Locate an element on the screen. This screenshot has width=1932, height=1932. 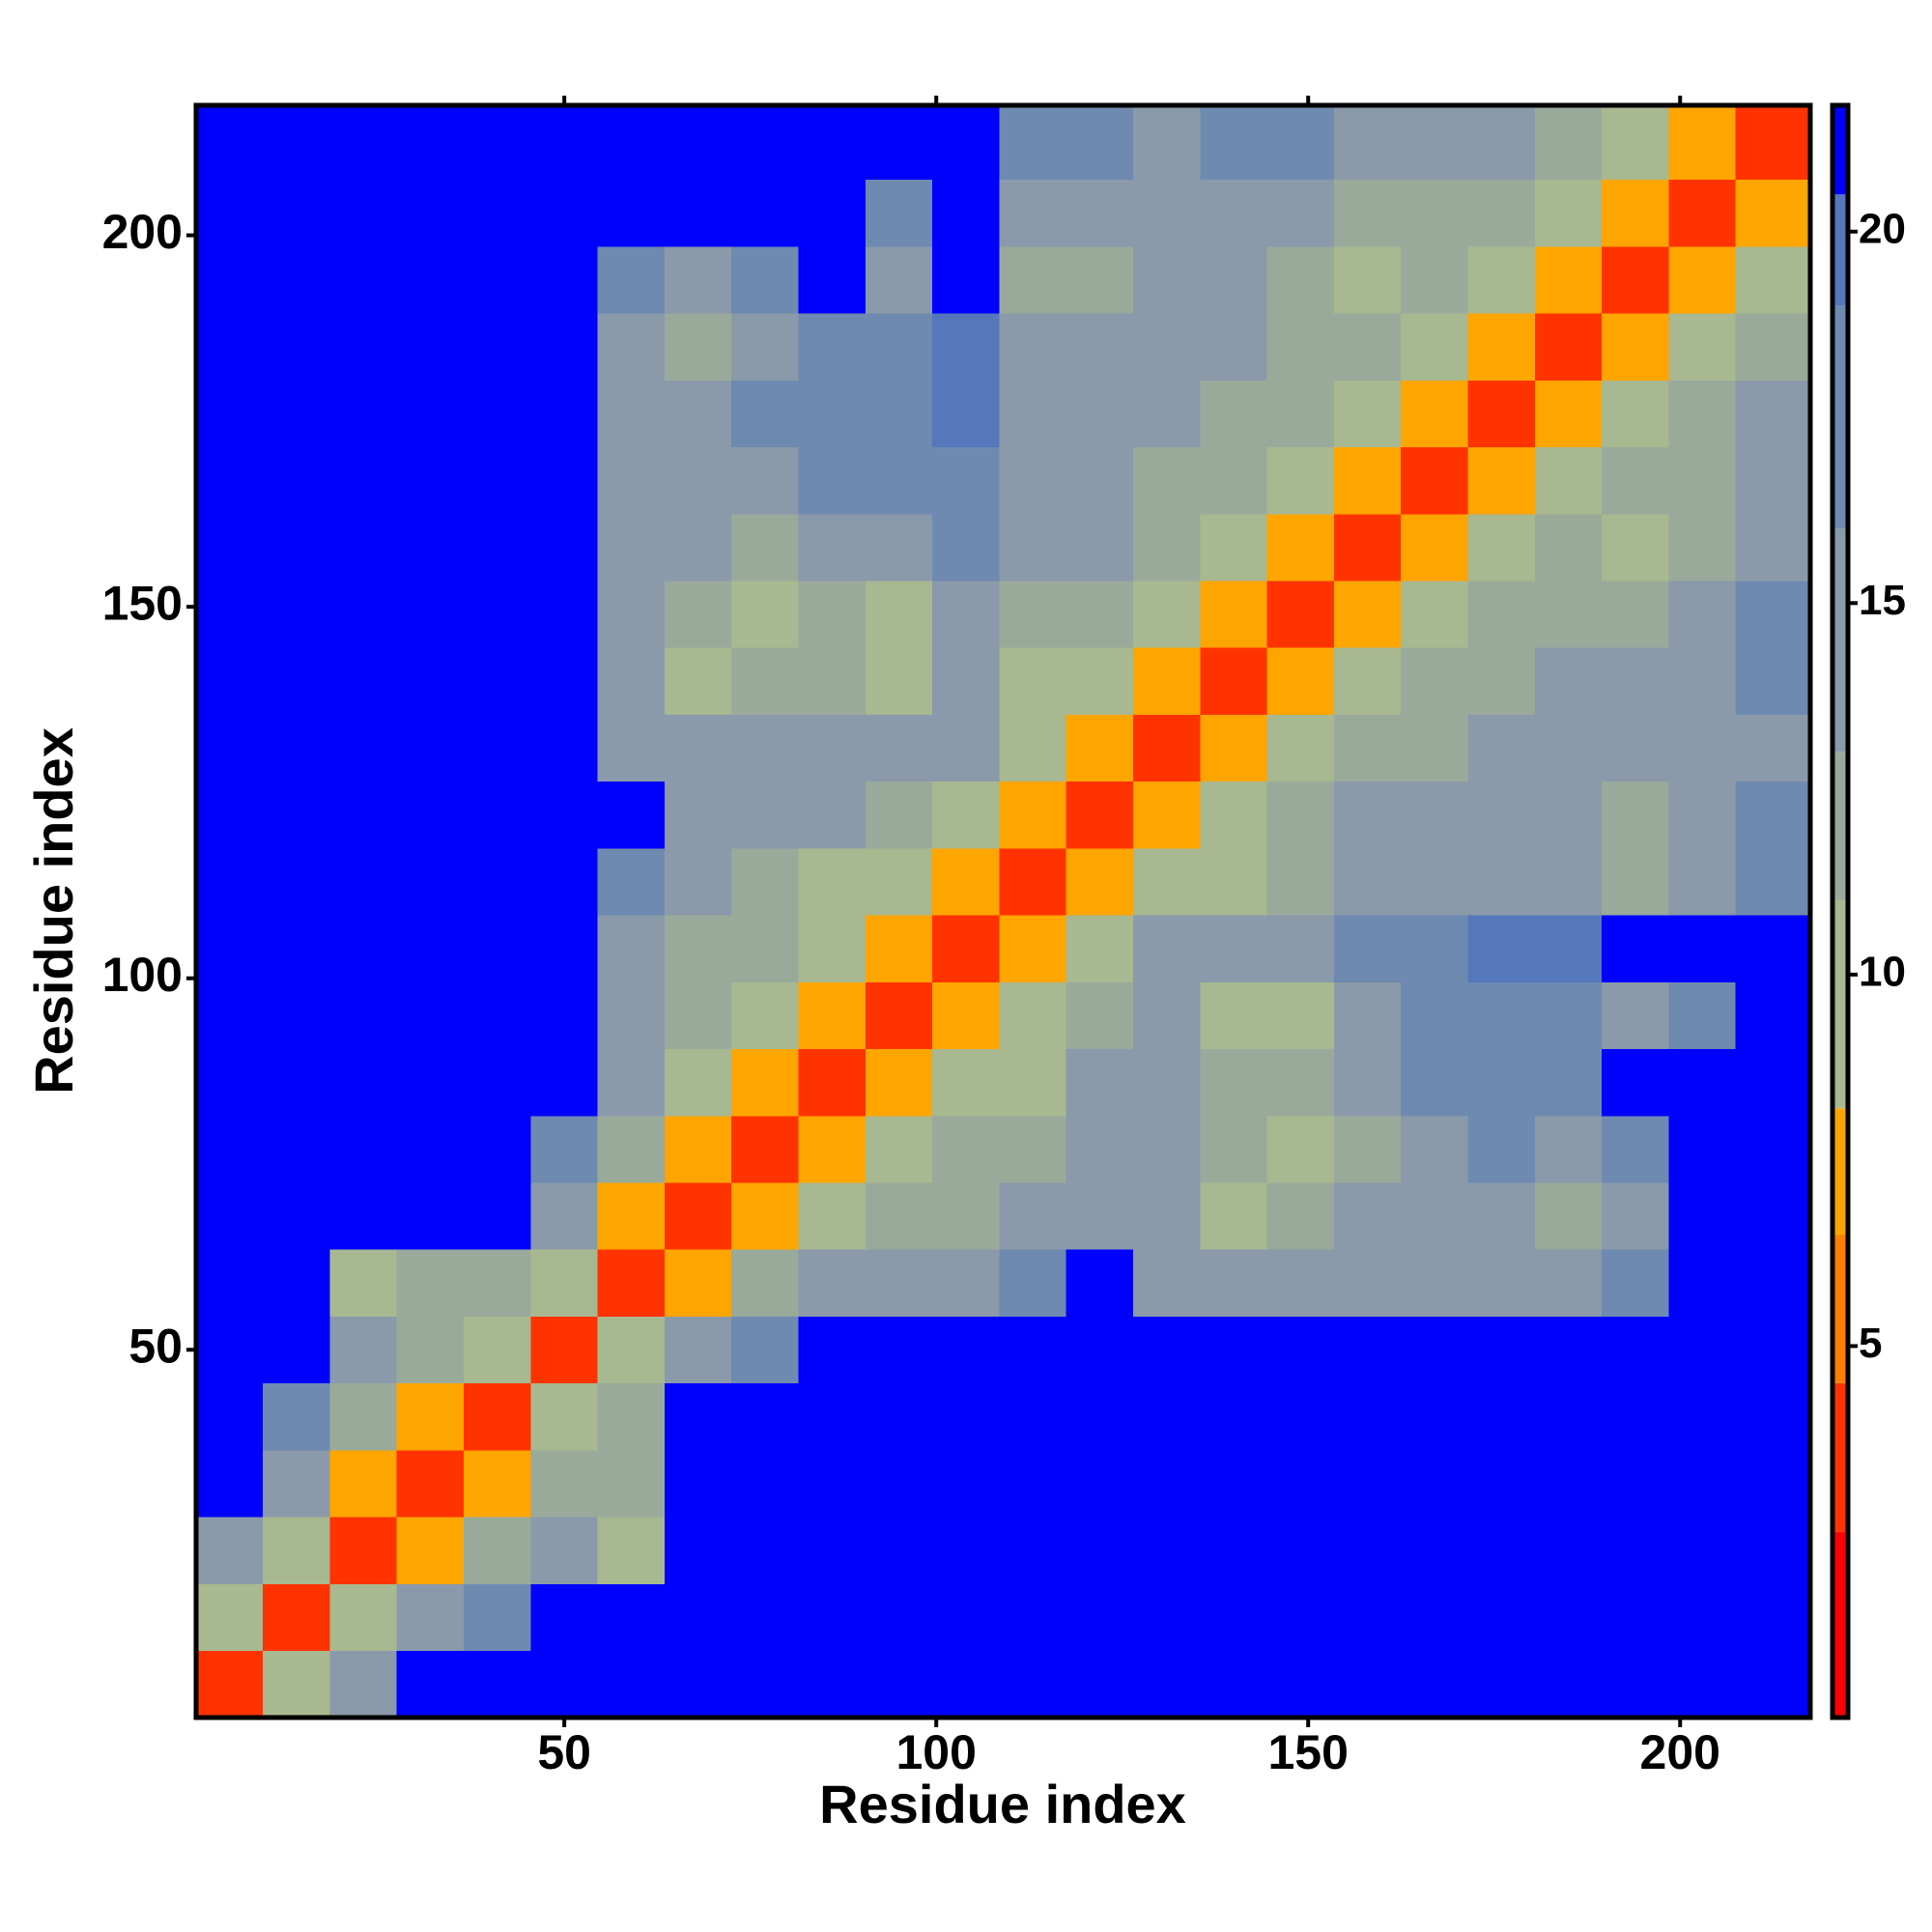
colorbar-tick-label: 15 is located at coordinates (1882, 600).